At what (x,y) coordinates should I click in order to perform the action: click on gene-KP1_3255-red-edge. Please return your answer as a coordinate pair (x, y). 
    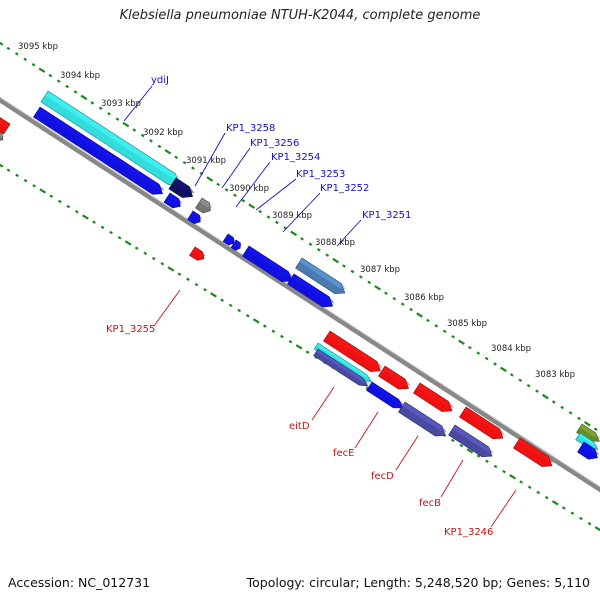
    Looking at the image, I should click on (197, 253).